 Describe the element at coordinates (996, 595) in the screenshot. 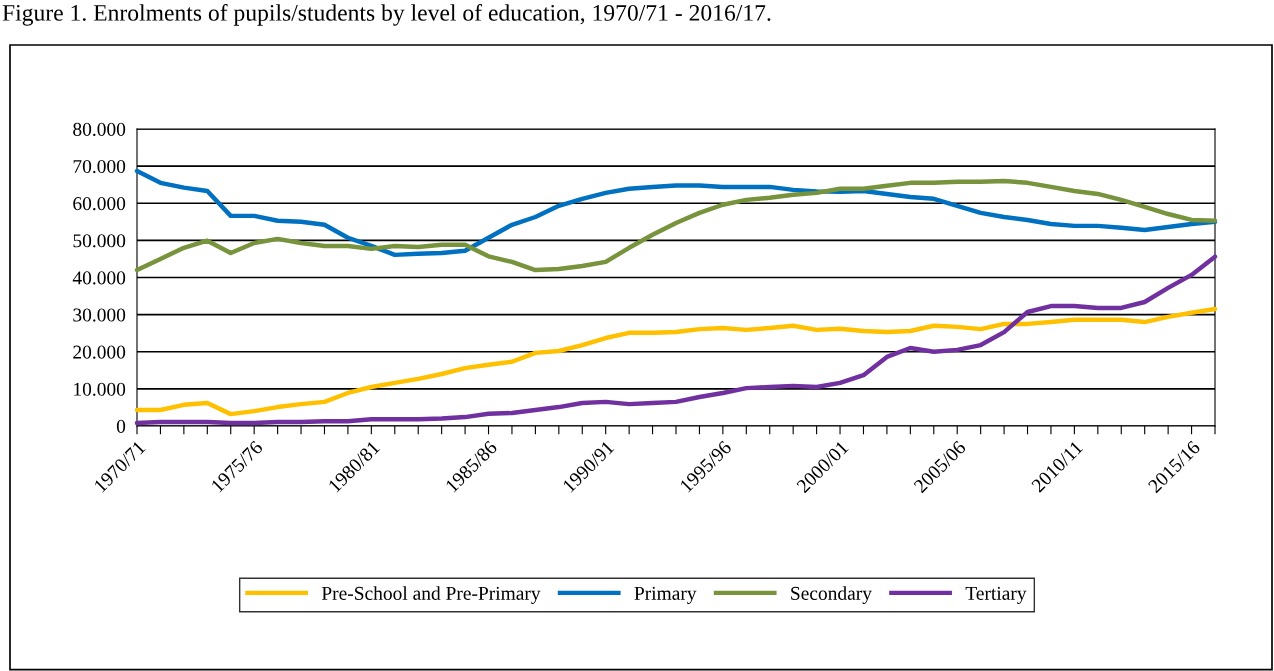

I see `legend-label: Tertiary` at that location.